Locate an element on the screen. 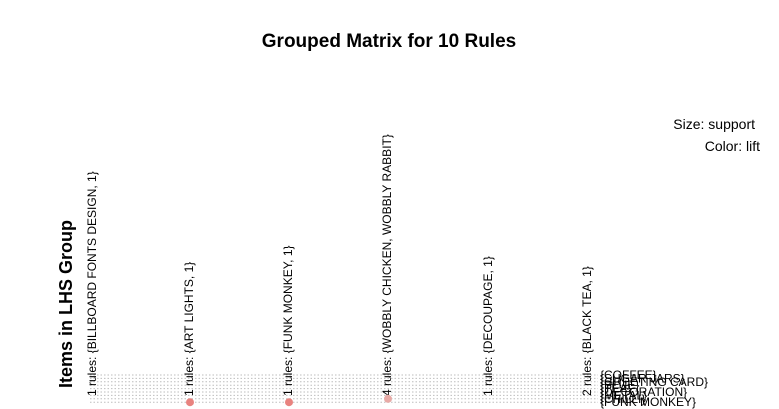 The image size is (779, 409). lhs-group-label: 1 rules: {FUNK MONKEY, 1} is located at coordinates (288, 320).